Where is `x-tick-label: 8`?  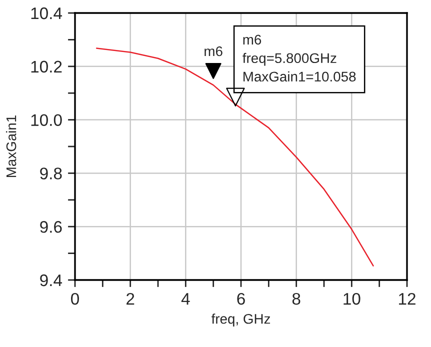
x-tick-label: 8 is located at coordinates (296, 298).